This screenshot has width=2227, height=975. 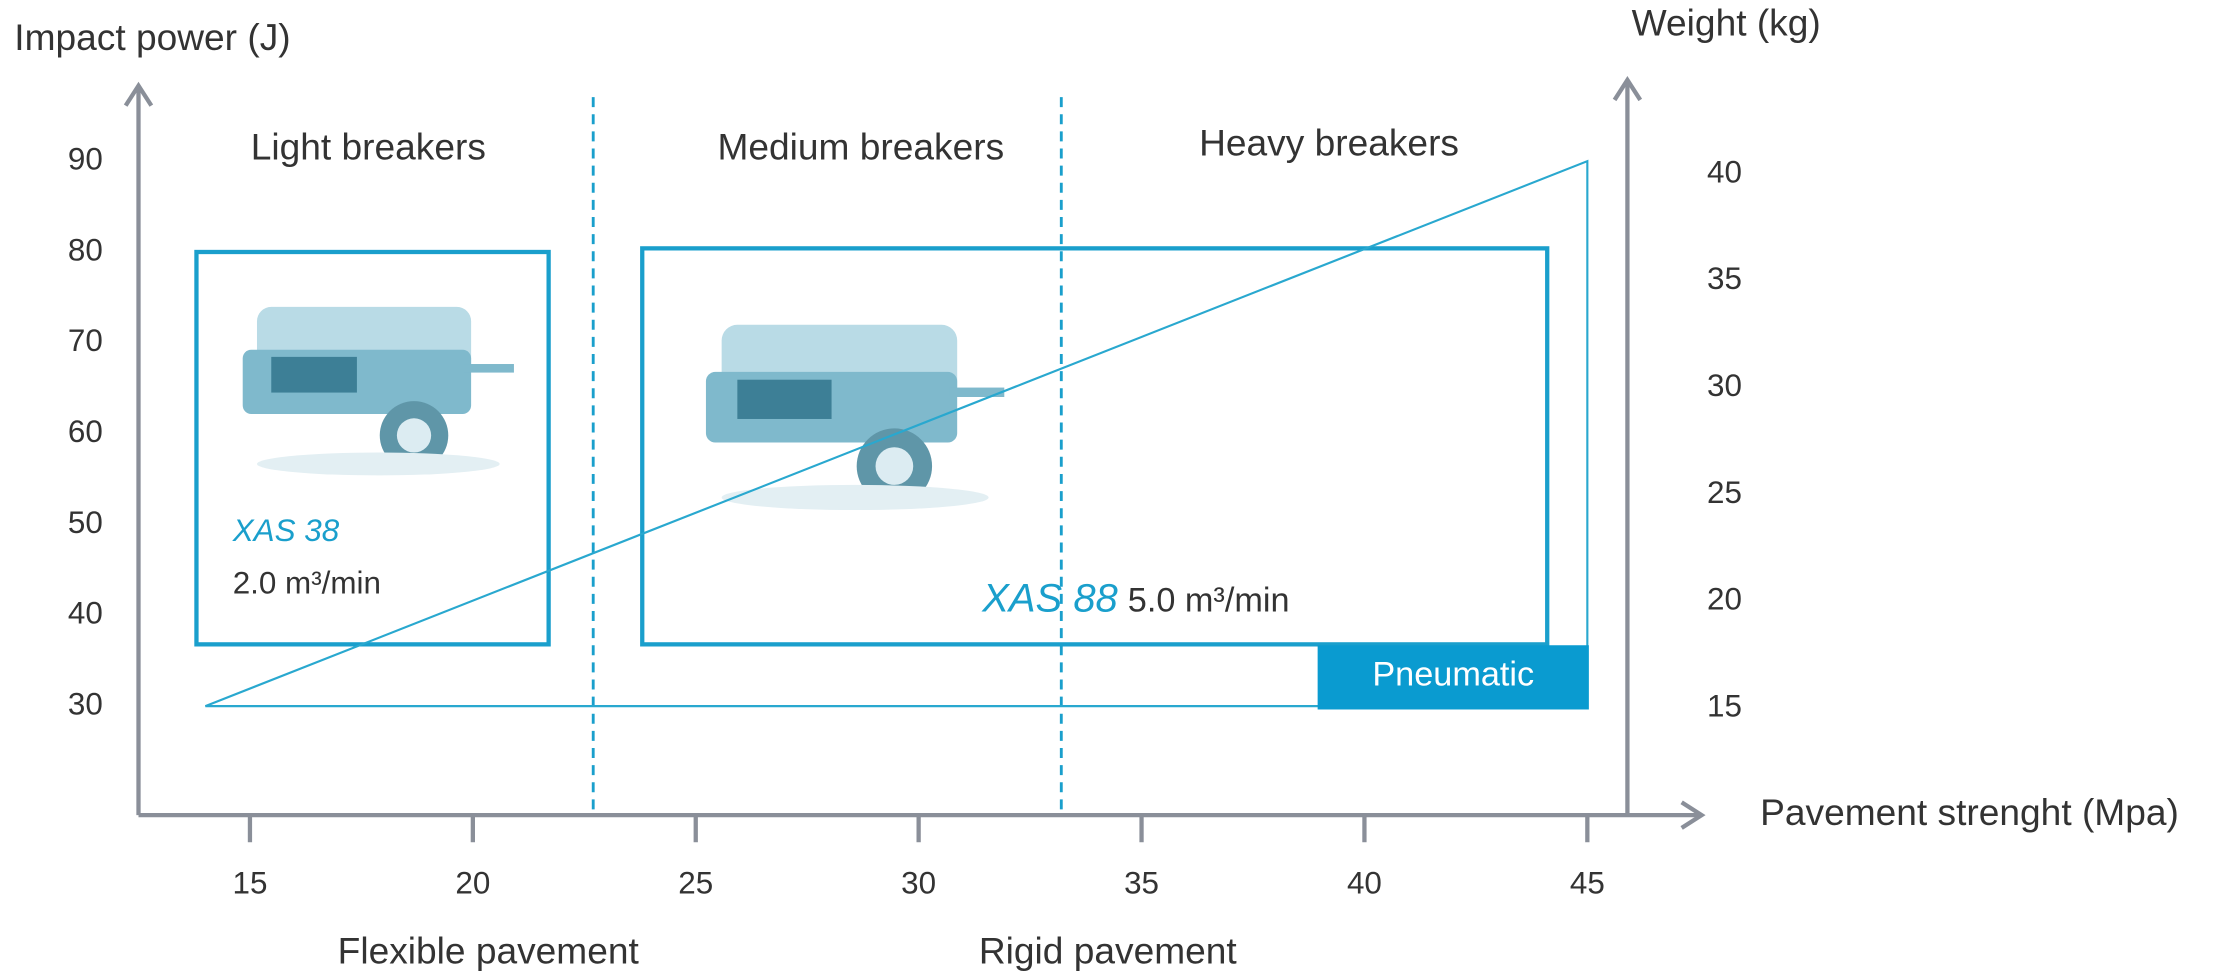 I want to click on legend-box, so click(x=1453, y=677).